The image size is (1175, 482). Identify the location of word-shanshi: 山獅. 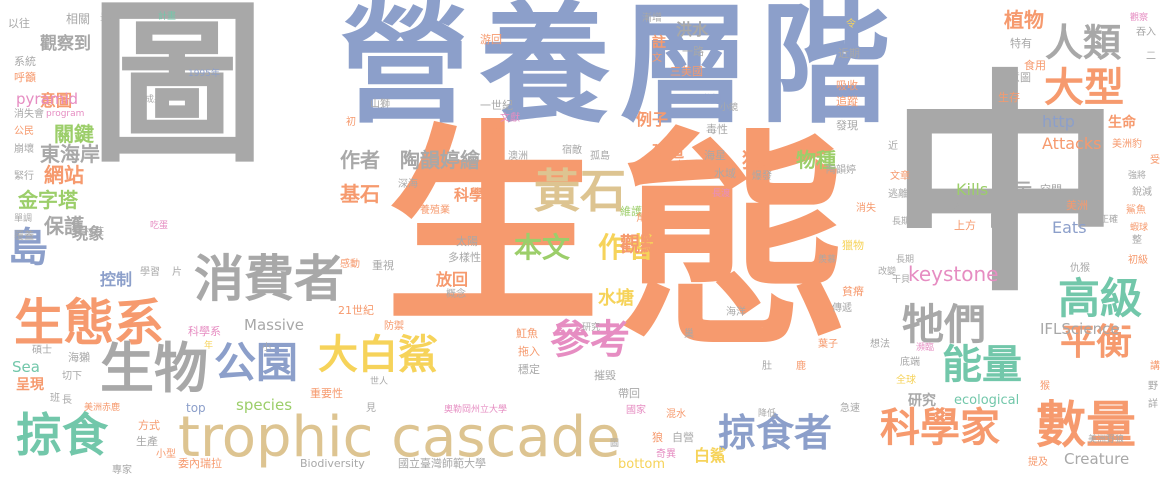
(380, 105).